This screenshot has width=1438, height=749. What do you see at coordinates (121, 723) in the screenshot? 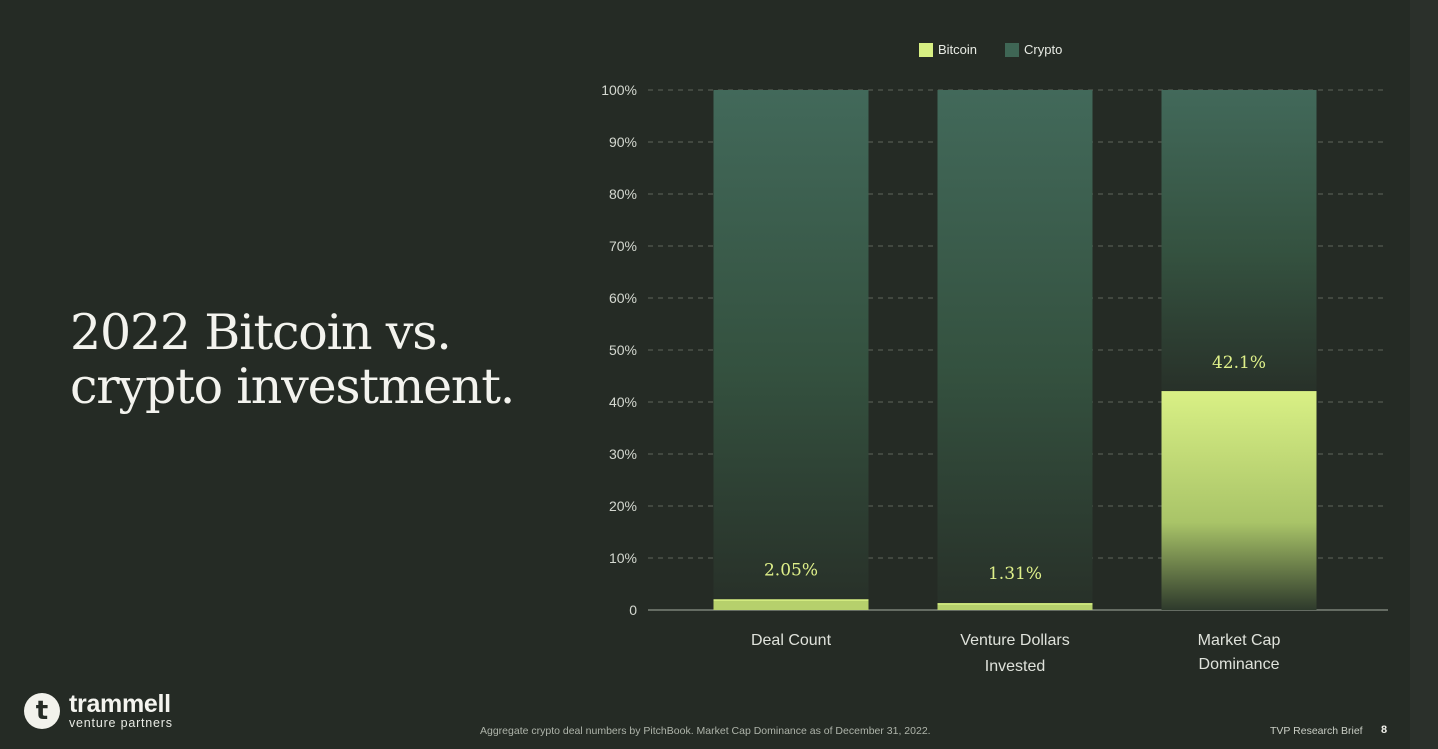
I see `logo-subtitle: venture partners` at bounding box center [121, 723].